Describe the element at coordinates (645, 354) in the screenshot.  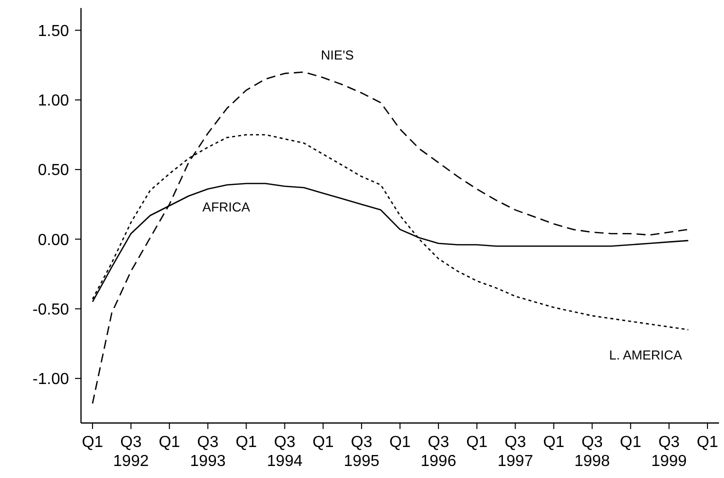
I see `series-label: L. AMERICA` at that location.